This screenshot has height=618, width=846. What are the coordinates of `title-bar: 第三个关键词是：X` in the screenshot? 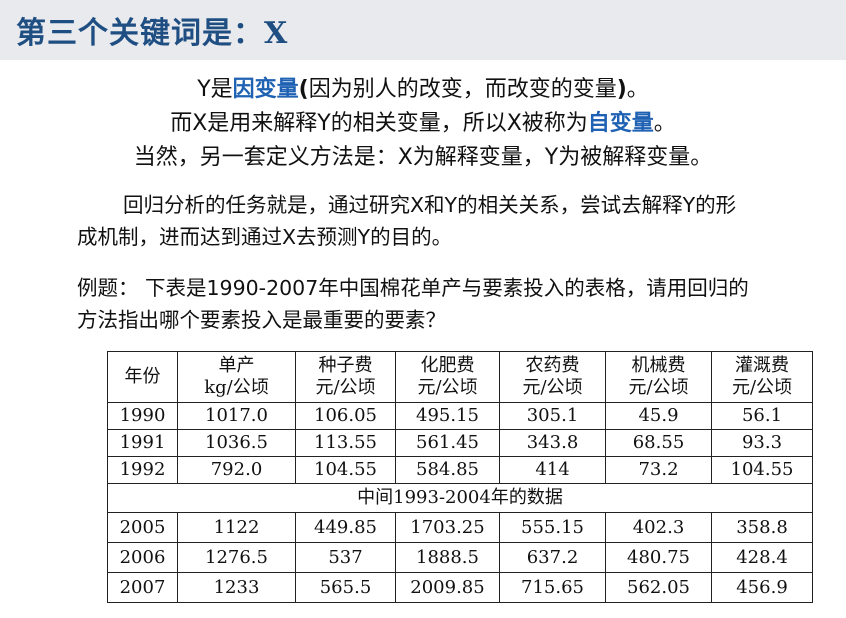 It's located at (423, 30).